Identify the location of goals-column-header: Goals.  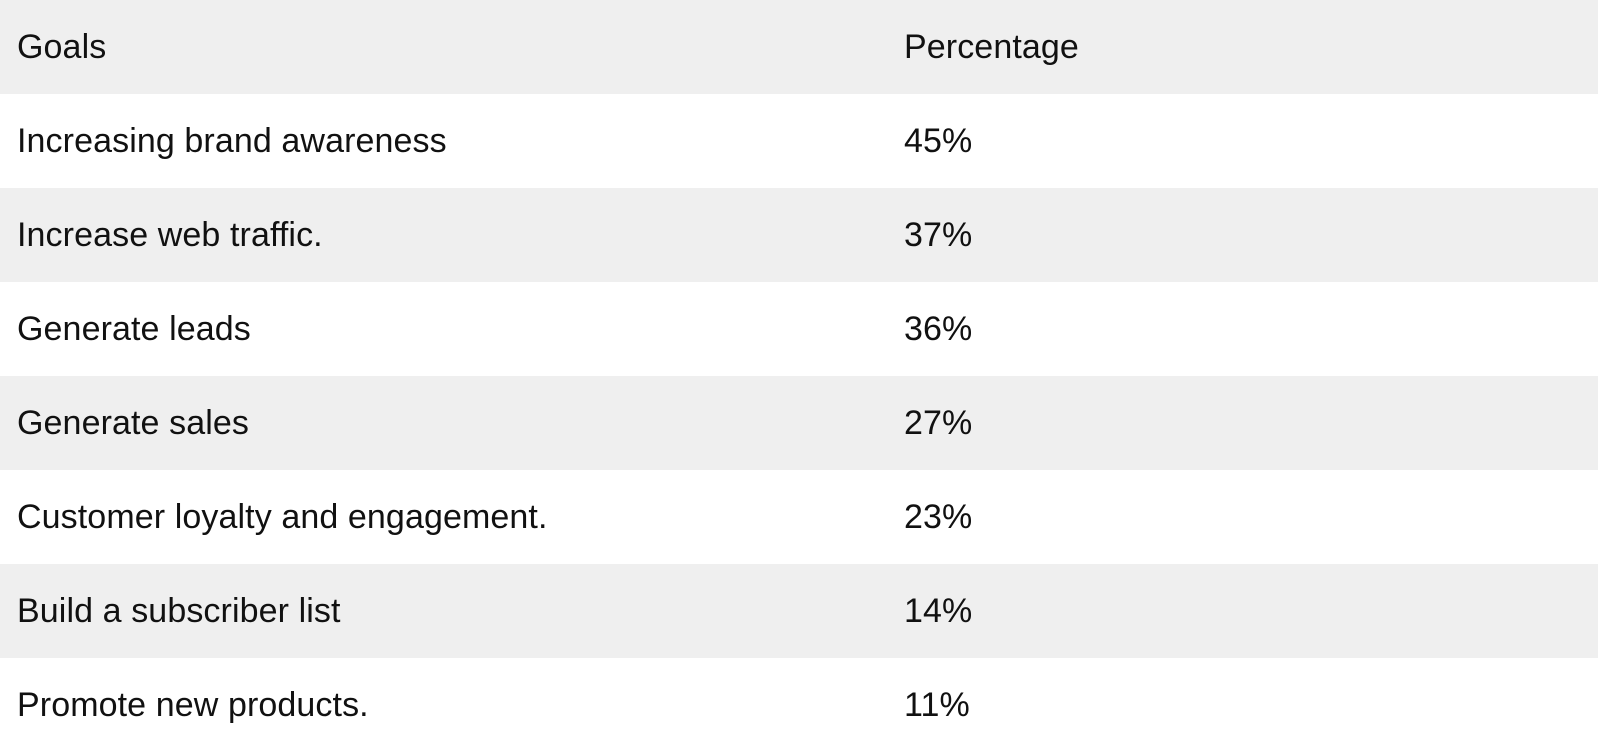
(62, 46).